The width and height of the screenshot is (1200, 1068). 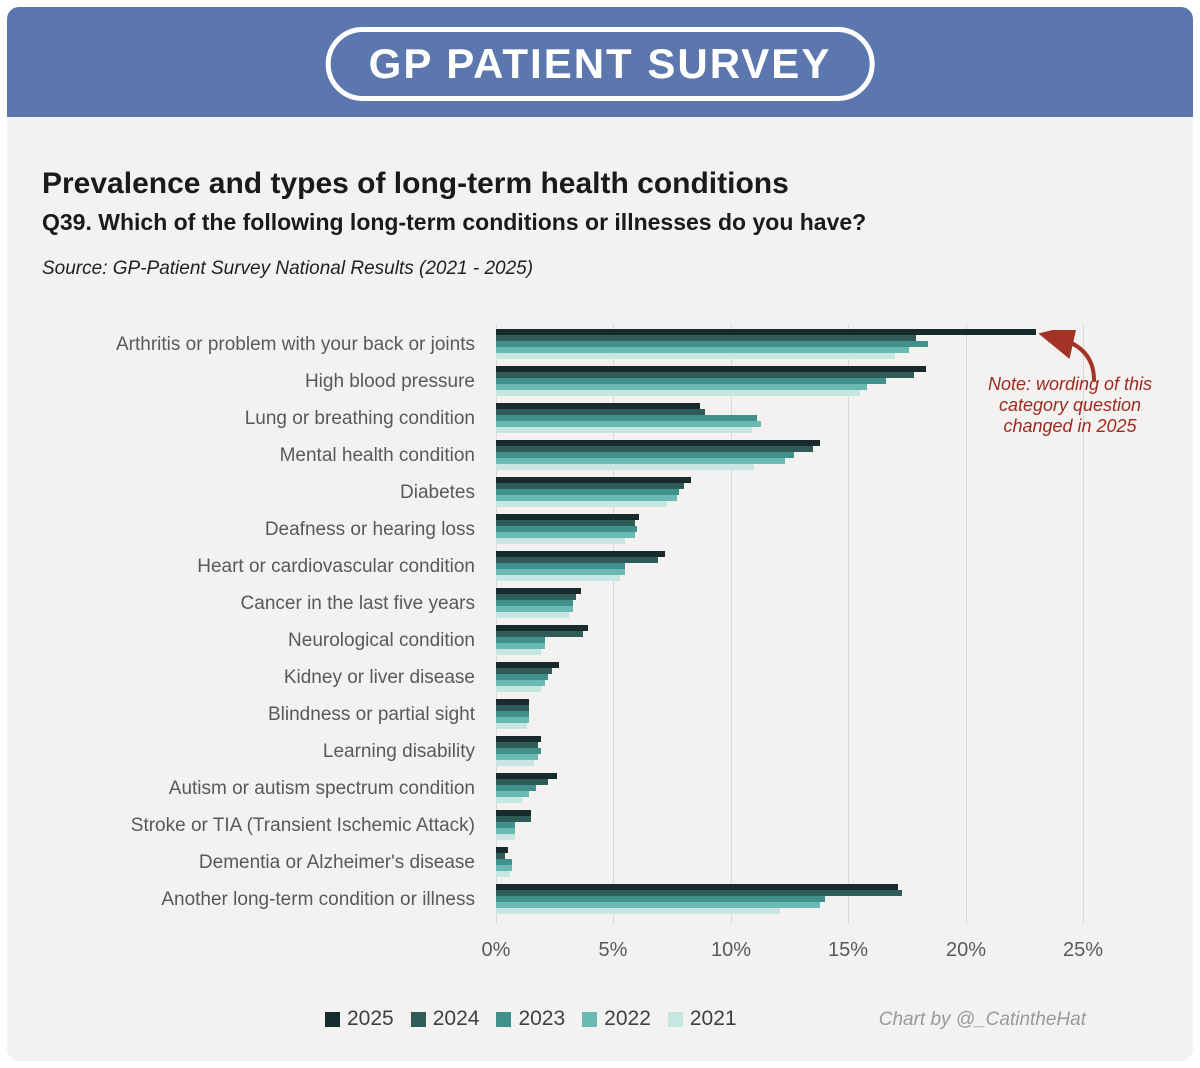 What do you see at coordinates (1083, 950) in the screenshot?
I see `axis-tick-label: 25%` at bounding box center [1083, 950].